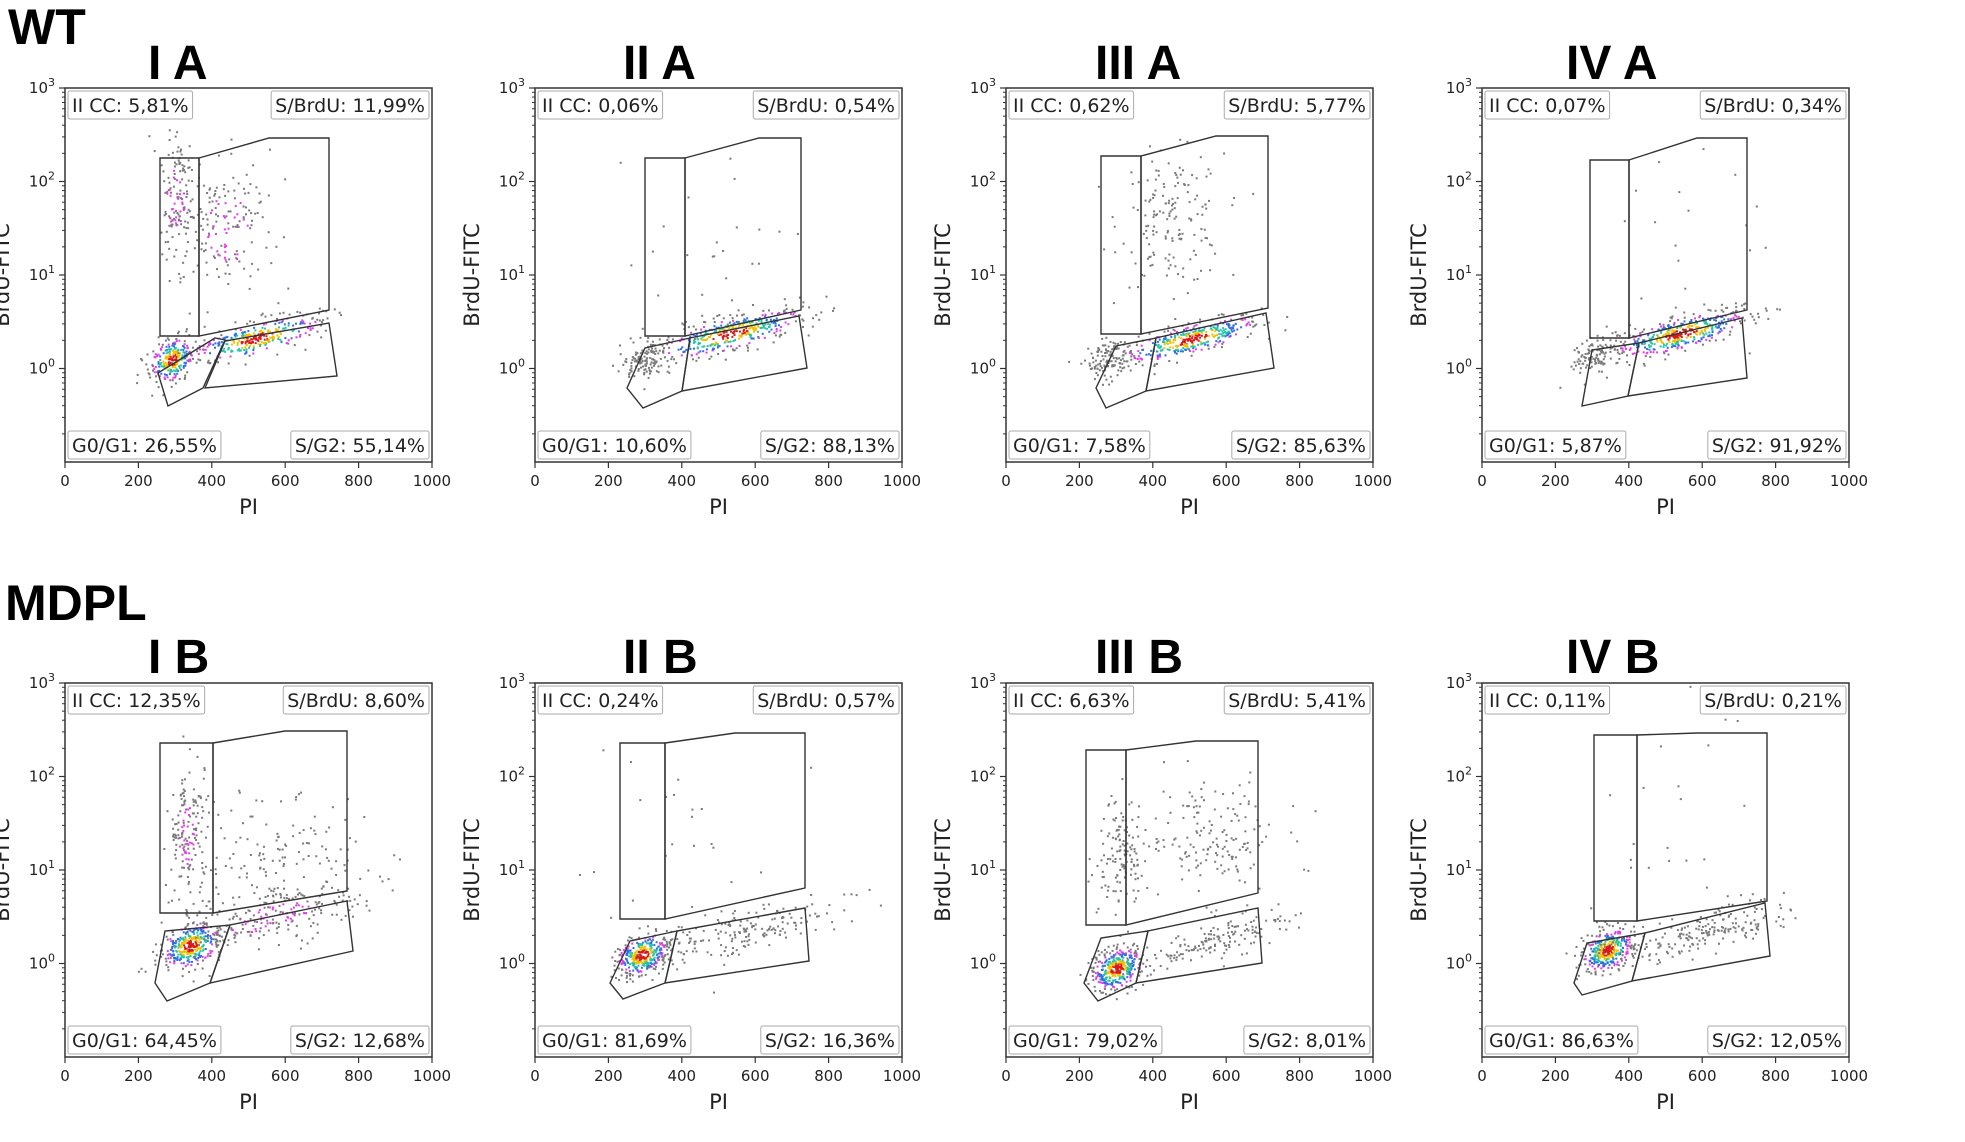 Image resolution: width=1965 pixels, height=1142 pixels. What do you see at coordinates (1547, 105) in the screenshot?
I see `stat-ii-cc-box` at bounding box center [1547, 105].